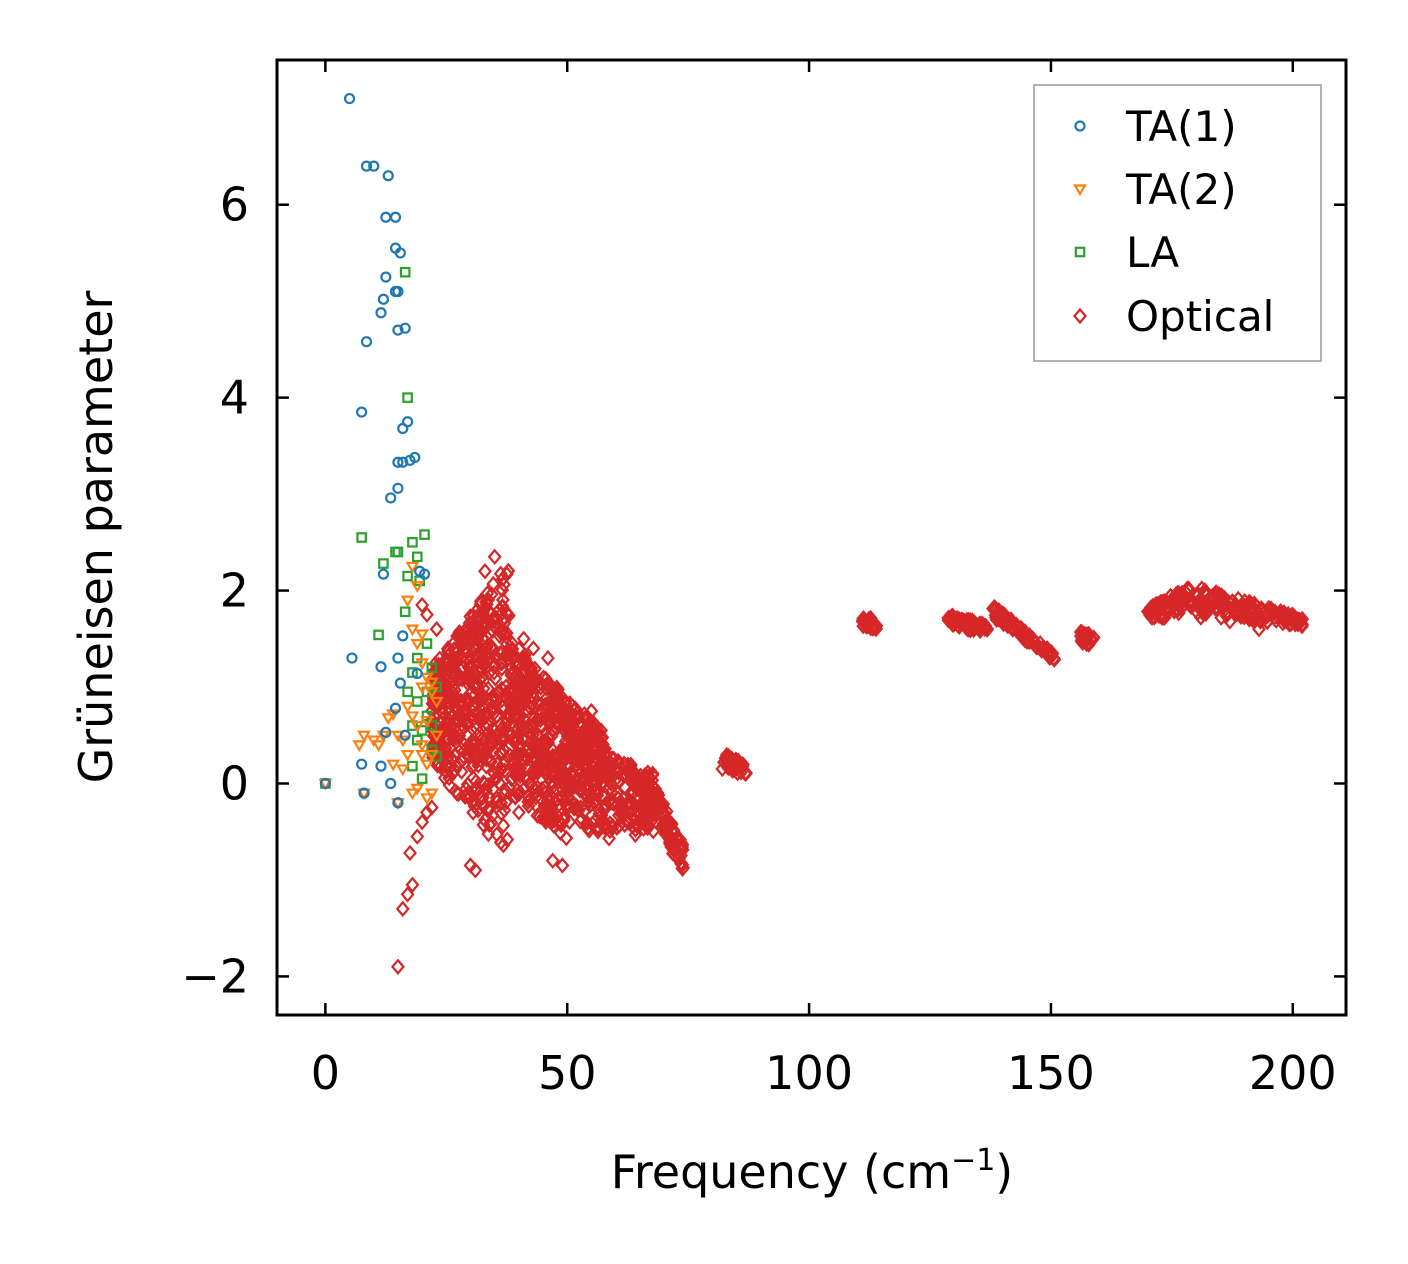 Image resolution: width=1408 pixels, height=1264 pixels. What do you see at coordinates (325, 1073) in the screenshot?
I see `x-tick-label: 0` at bounding box center [325, 1073].